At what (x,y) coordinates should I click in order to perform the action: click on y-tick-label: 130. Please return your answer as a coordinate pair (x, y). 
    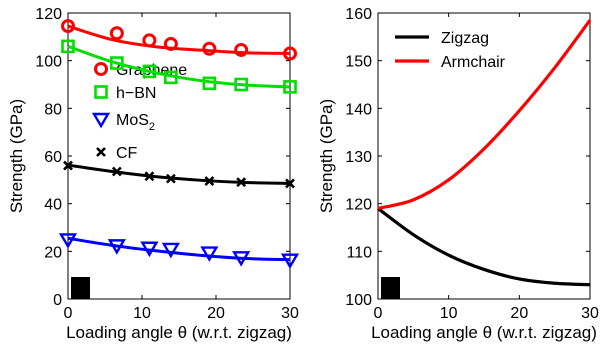
    Looking at the image, I should click on (358, 157).